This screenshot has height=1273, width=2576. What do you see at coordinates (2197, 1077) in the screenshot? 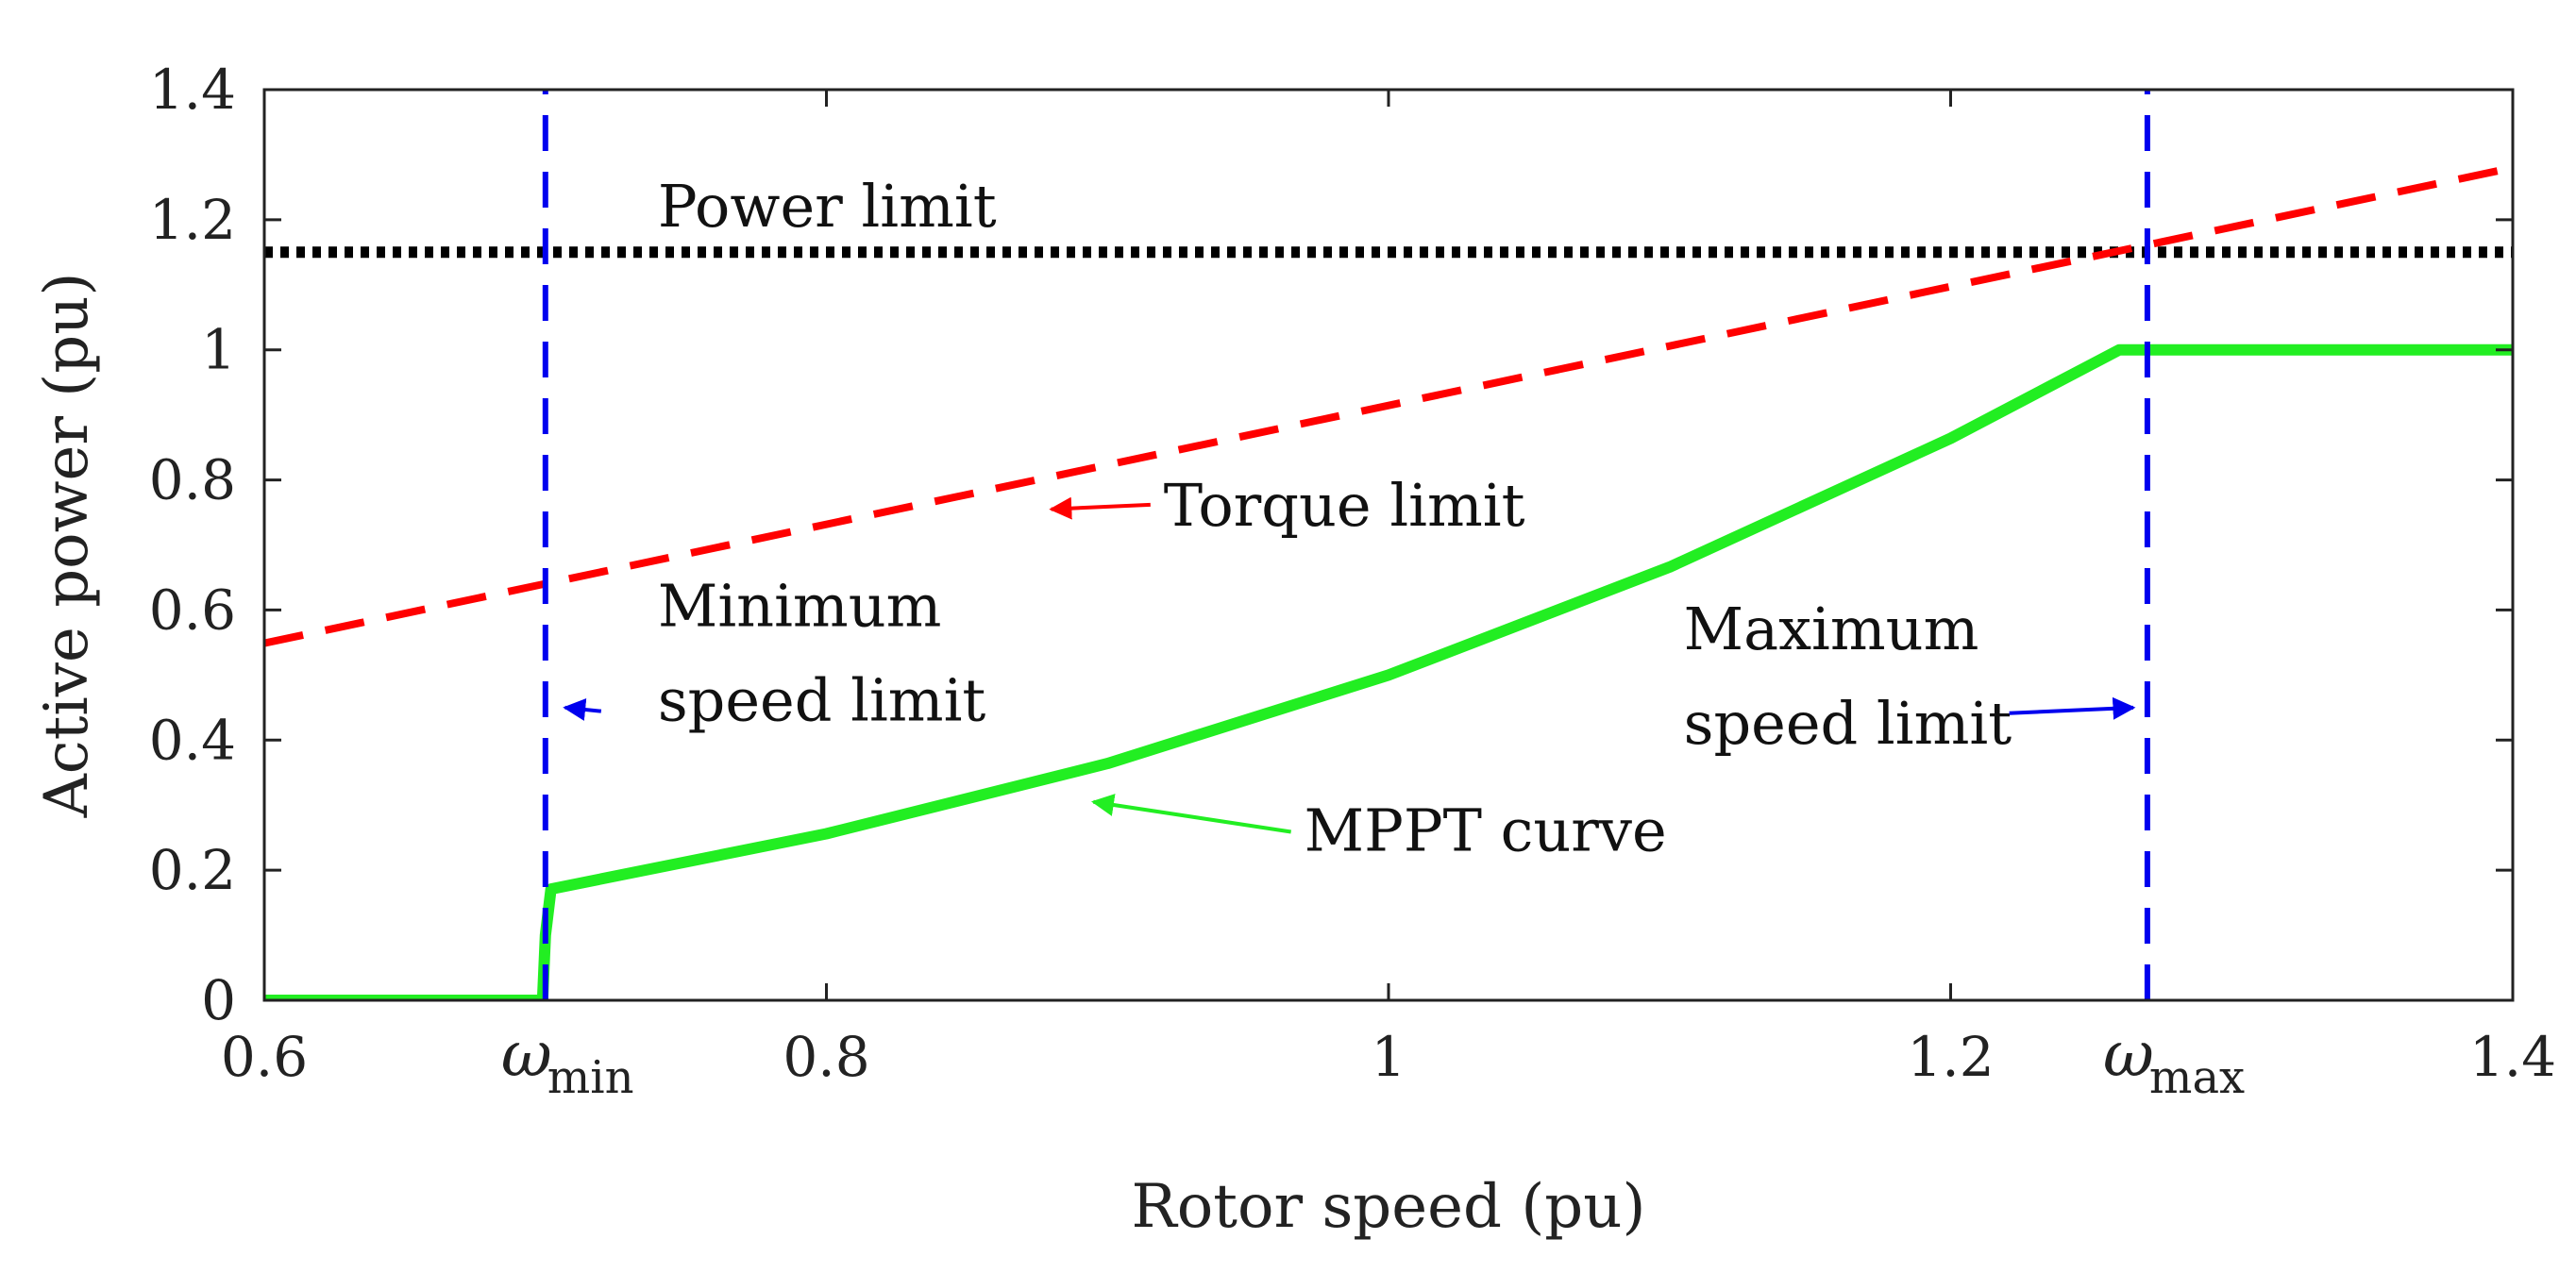
I see `x-tick-label-subscript-max: max` at bounding box center [2197, 1077].